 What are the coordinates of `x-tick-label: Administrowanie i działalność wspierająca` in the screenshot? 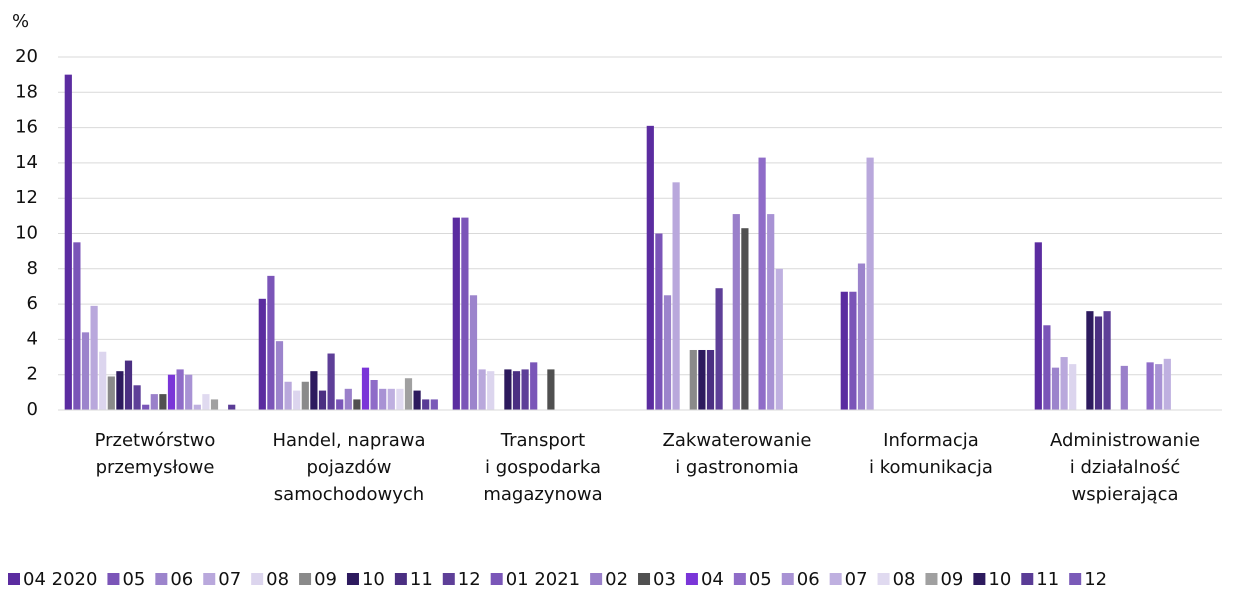 It's located at (1125, 467).